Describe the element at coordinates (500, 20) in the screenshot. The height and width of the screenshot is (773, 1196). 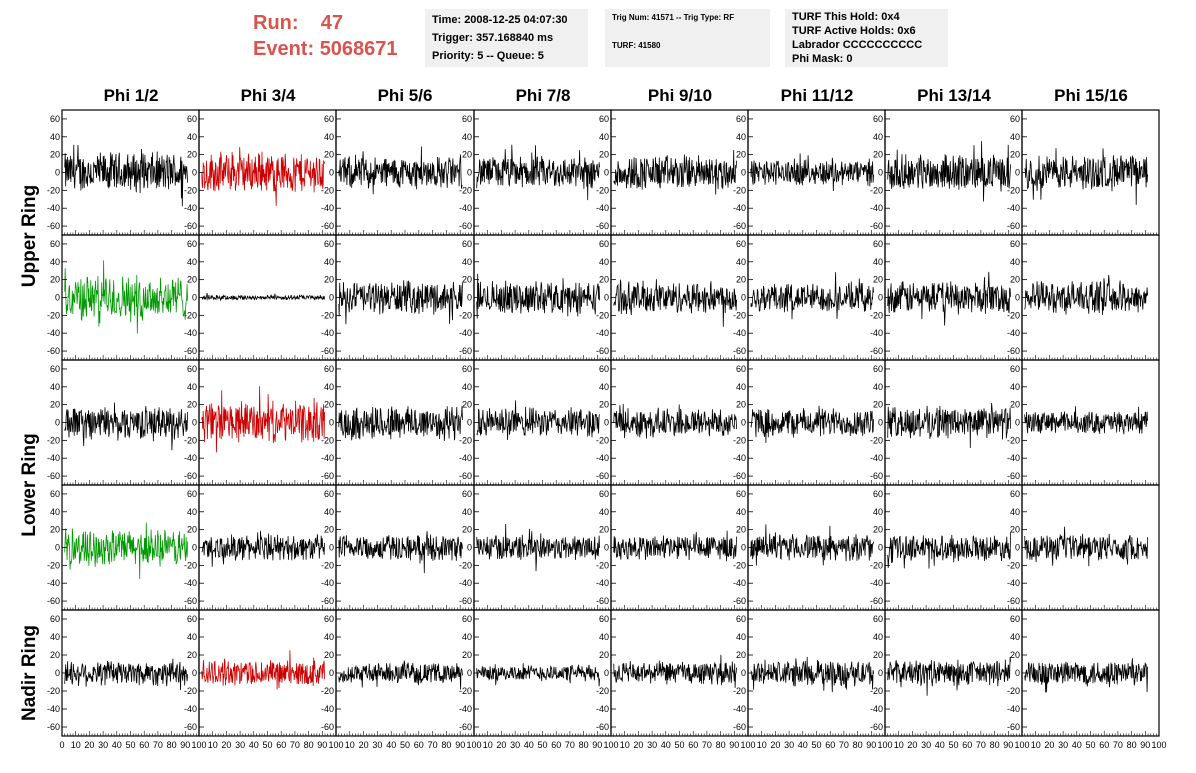
I see `time-text: Time: 2008-12-25 04:07:30` at that location.